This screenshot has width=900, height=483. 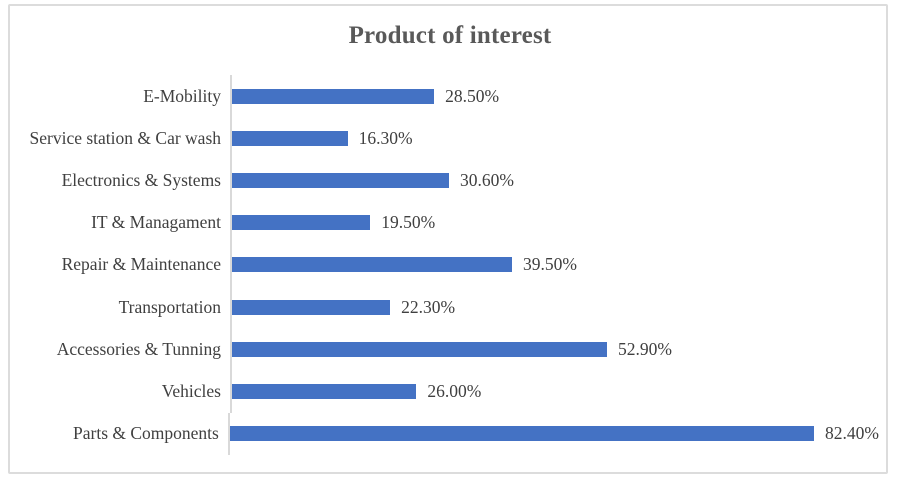 What do you see at coordinates (146, 433) in the screenshot?
I see `category-label: Parts & Components` at bounding box center [146, 433].